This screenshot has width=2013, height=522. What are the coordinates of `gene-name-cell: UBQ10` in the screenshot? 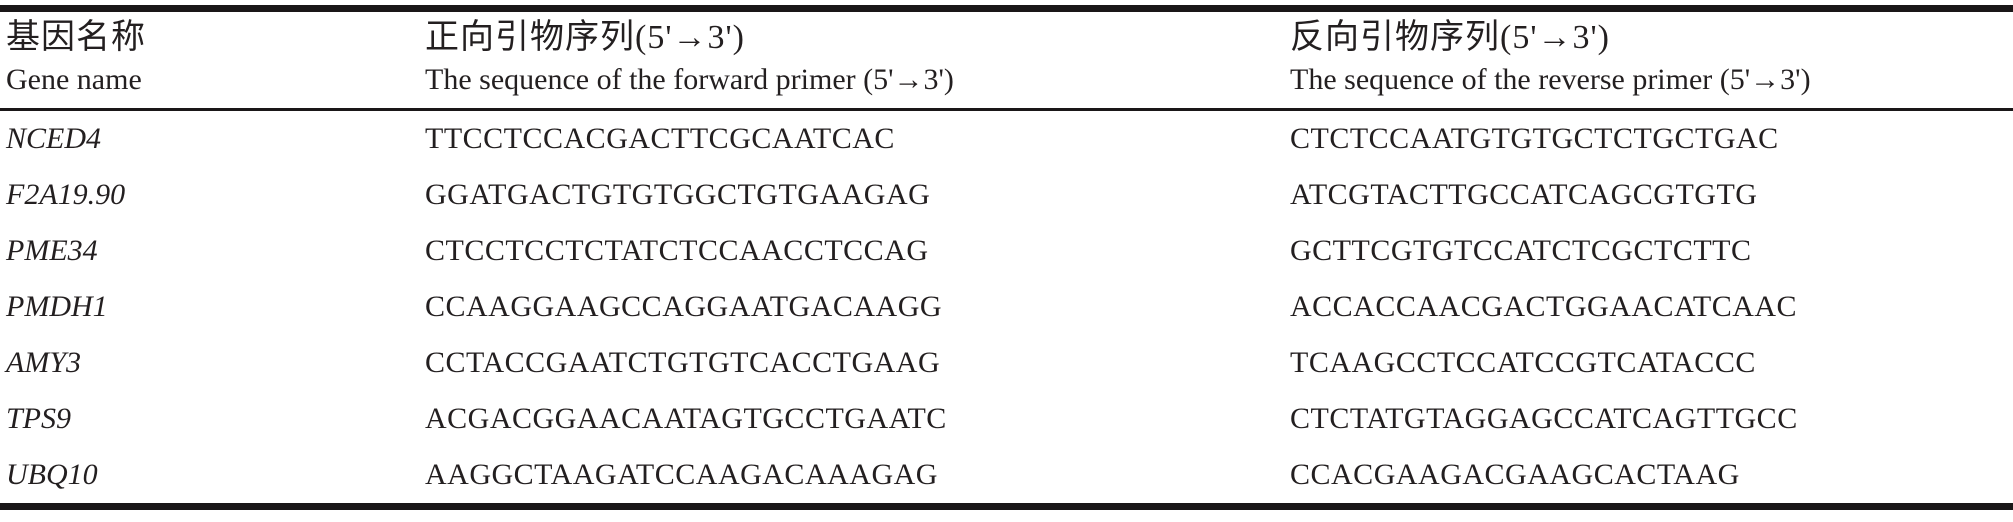 It's located at (52, 474).